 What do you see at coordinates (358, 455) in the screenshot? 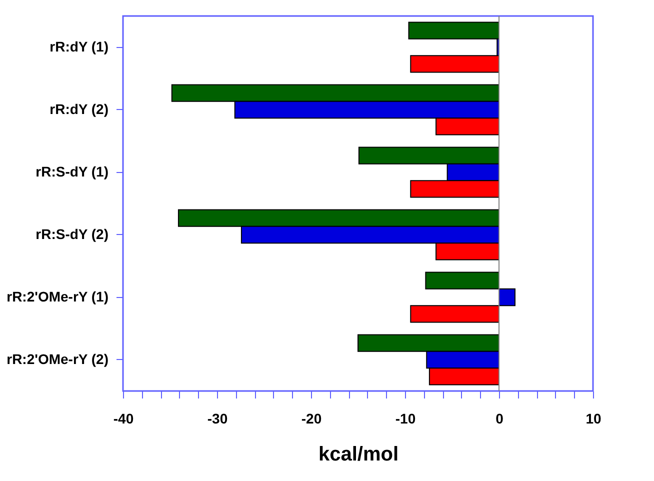
I see `x-axis-title: kcal/mol` at bounding box center [358, 455].